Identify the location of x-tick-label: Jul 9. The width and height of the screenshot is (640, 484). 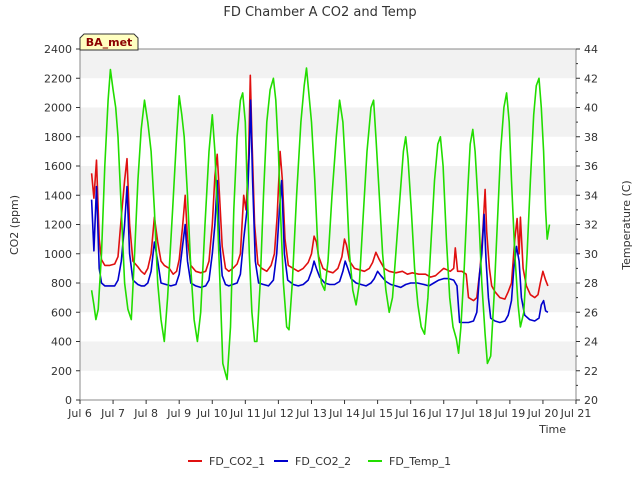
(178, 413).